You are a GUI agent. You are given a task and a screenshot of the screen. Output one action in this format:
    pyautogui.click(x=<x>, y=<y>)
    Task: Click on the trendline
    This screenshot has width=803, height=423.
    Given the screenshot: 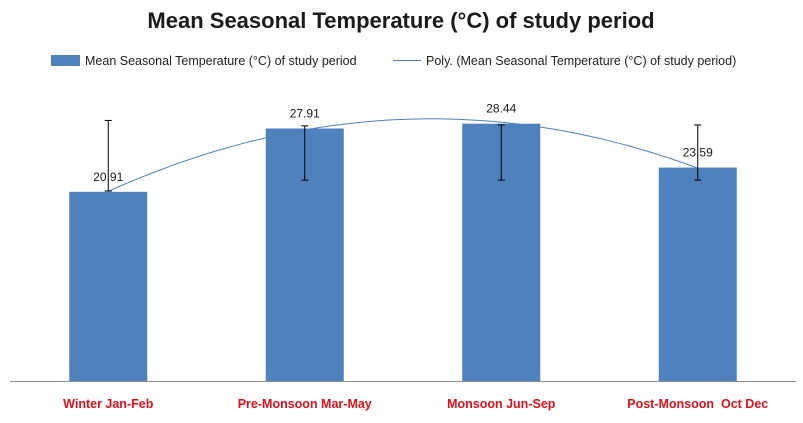 What is the action you would take?
    pyautogui.click(x=403, y=155)
    